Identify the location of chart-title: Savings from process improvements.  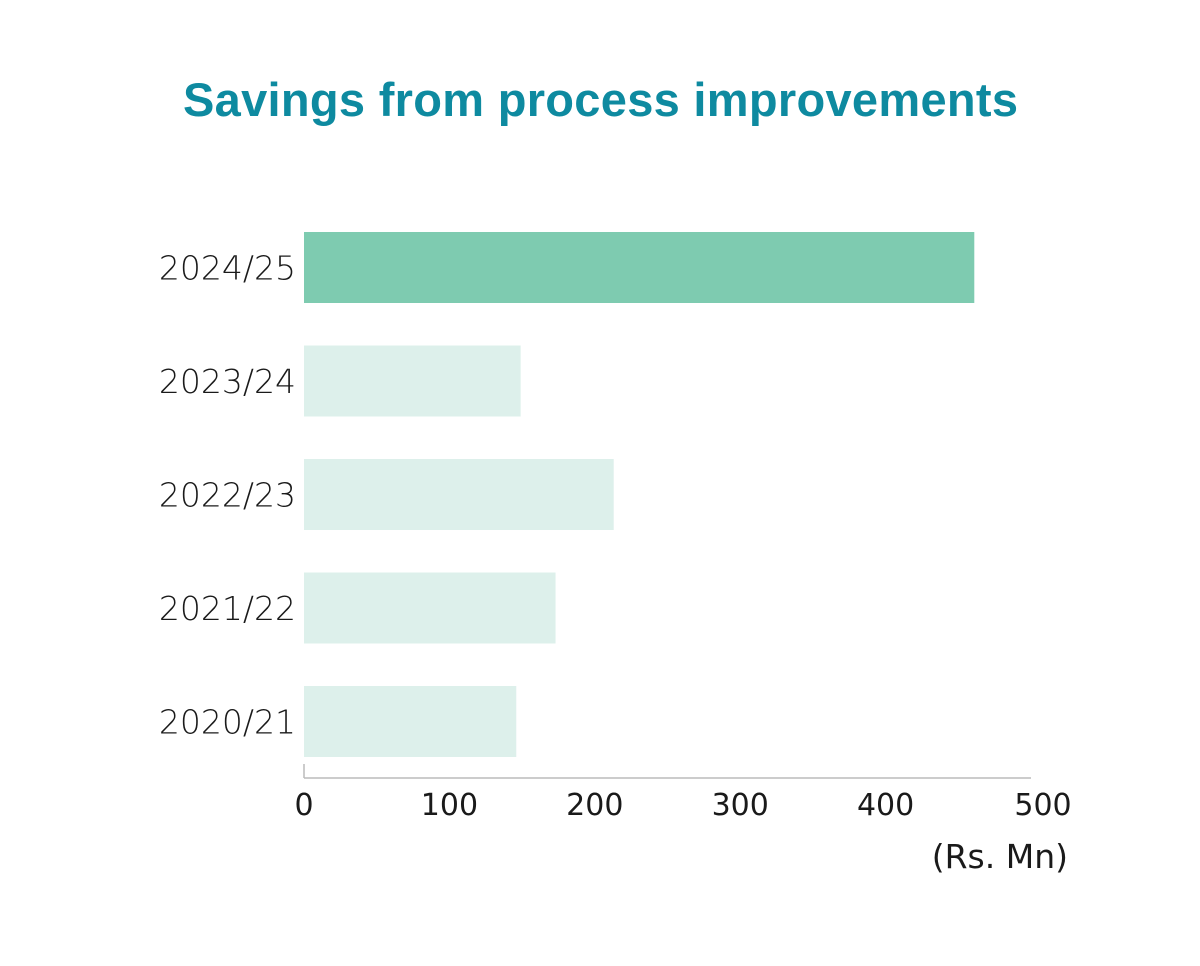
(601, 99).